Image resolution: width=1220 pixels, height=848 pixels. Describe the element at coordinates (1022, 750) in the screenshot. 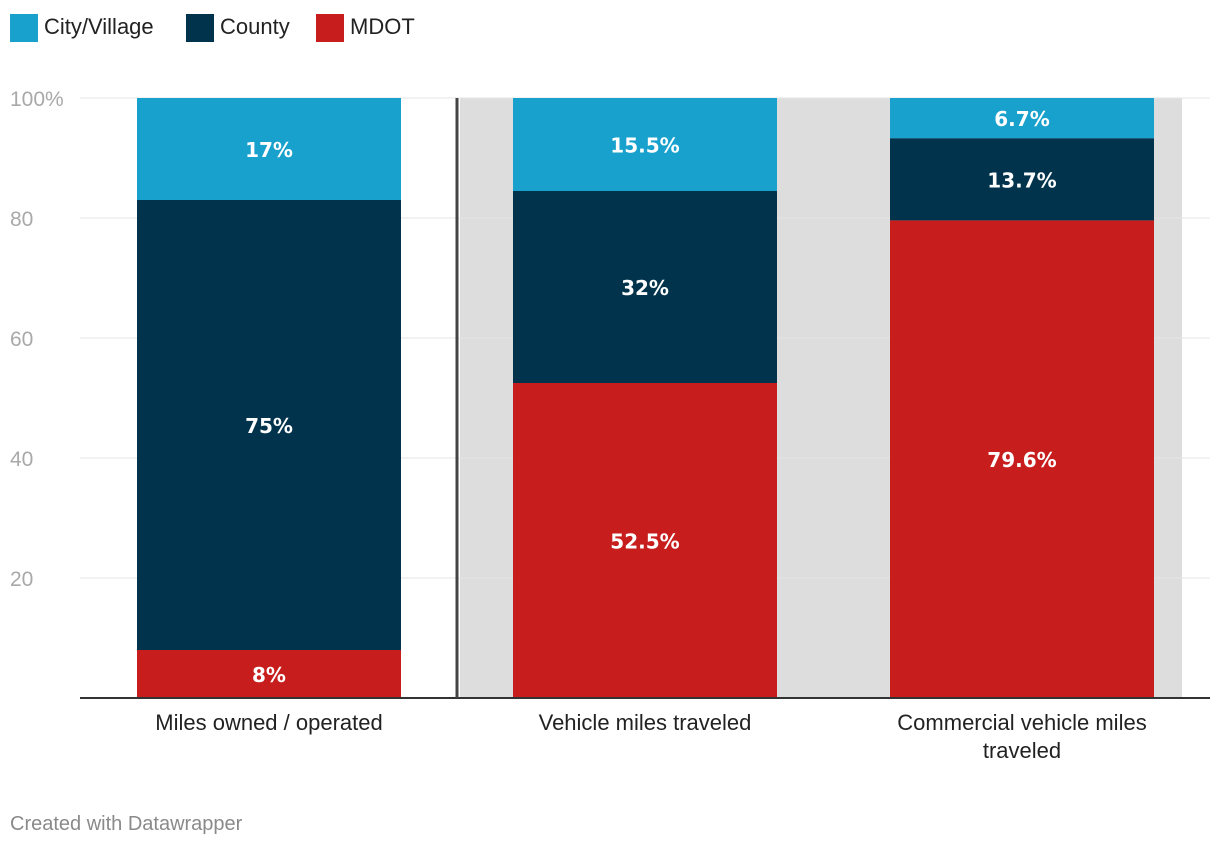

I see `category-label-line: traveled` at that location.